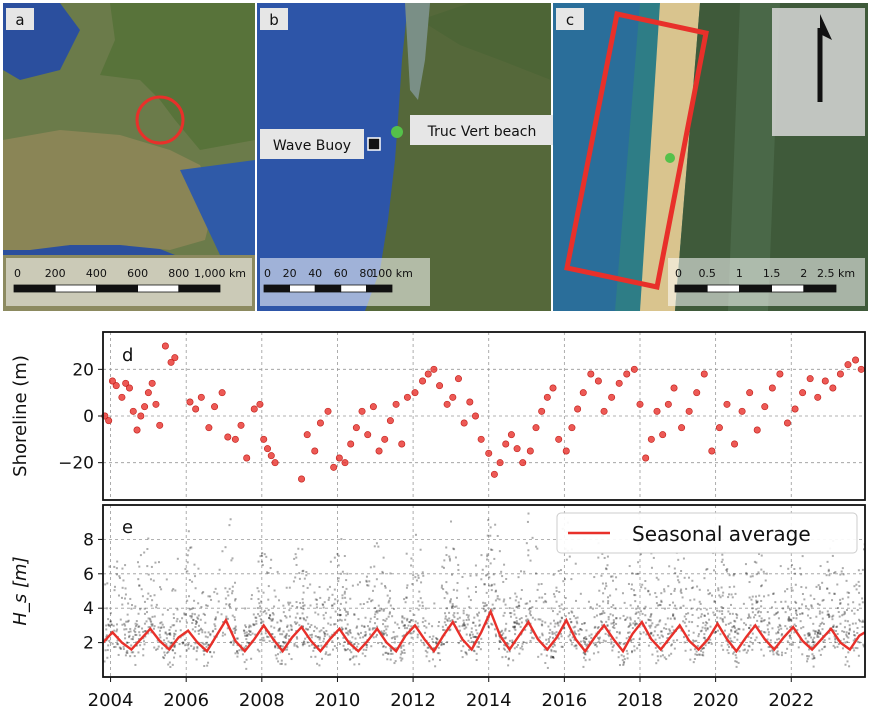 This screenshot has height=714, width=871. I want to click on scale-tick-label: 1,000 km, so click(220, 273).